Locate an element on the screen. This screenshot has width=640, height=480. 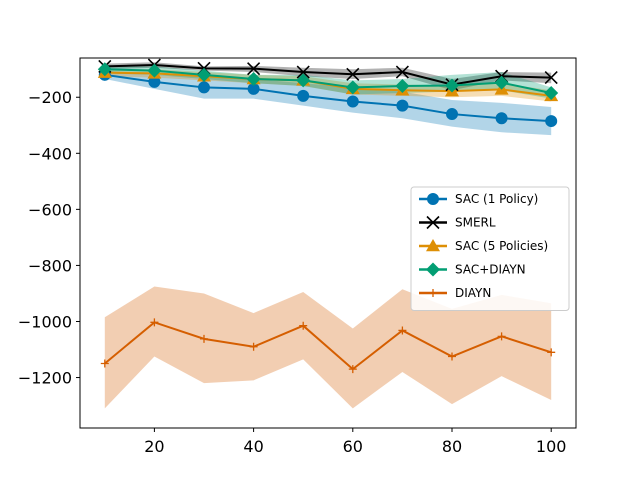
x-tick-label: 40 is located at coordinates (253, 446).